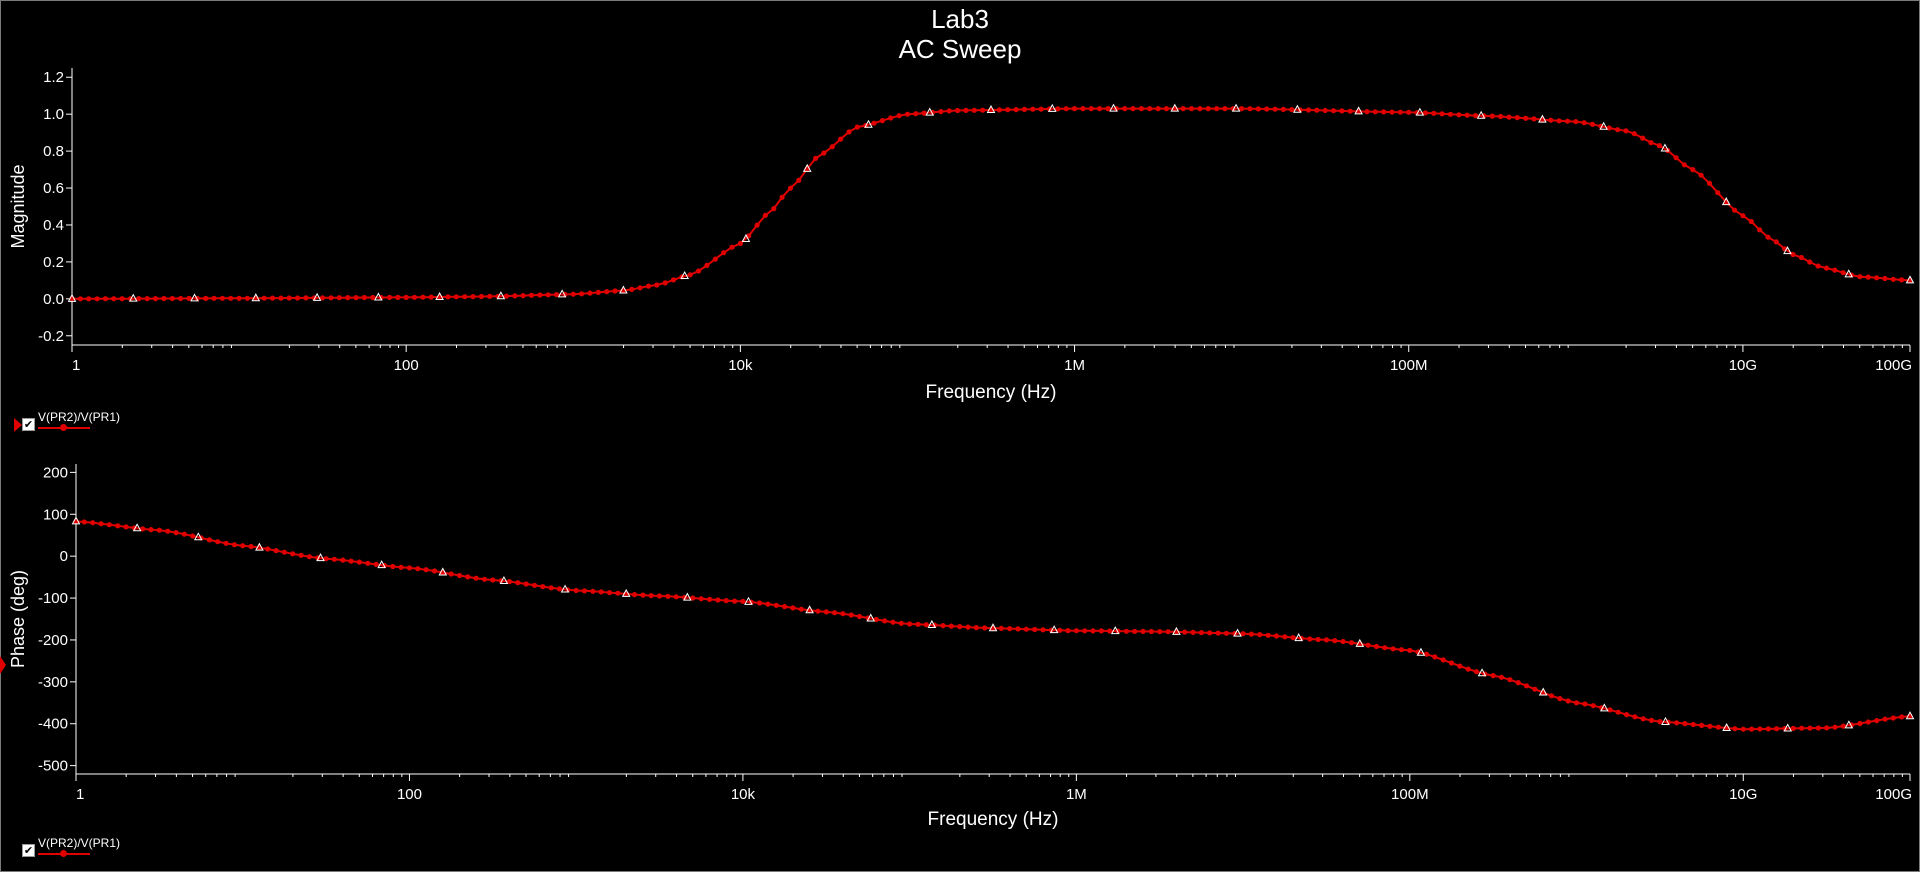 The height and width of the screenshot is (872, 1920). Describe the element at coordinates (1893, 365) in the screenshot. I see `x-tick-label: 100G` at that location.